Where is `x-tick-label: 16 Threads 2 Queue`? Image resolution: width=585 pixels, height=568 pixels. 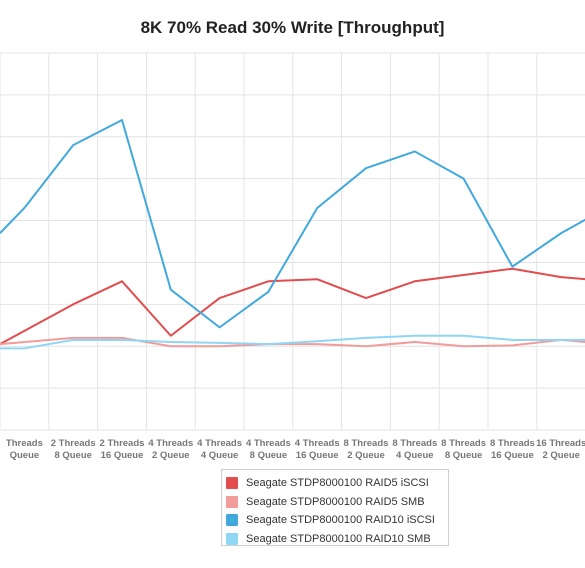
x-tick-label: 16 Threads 2 Queue is located at coordinates (560, 449).